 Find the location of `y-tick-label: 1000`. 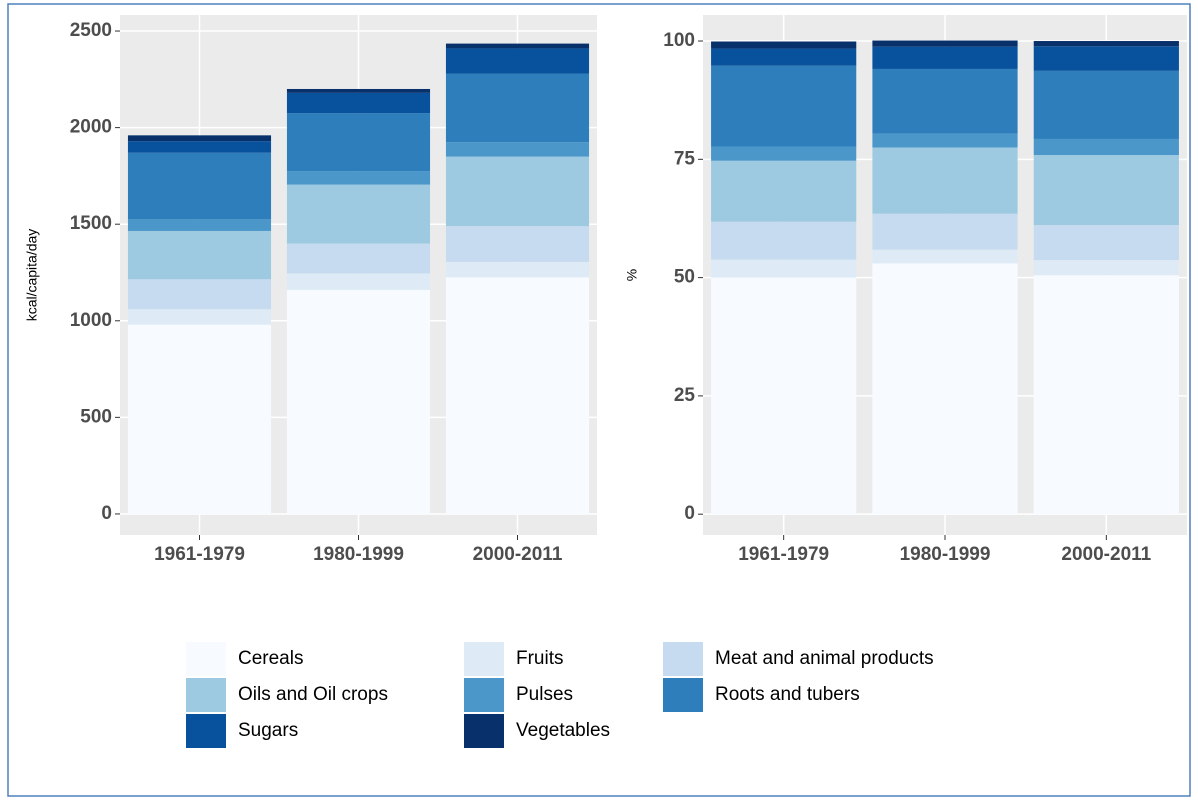

y-tick-label: 1000 is located at coordinates (91, 320).